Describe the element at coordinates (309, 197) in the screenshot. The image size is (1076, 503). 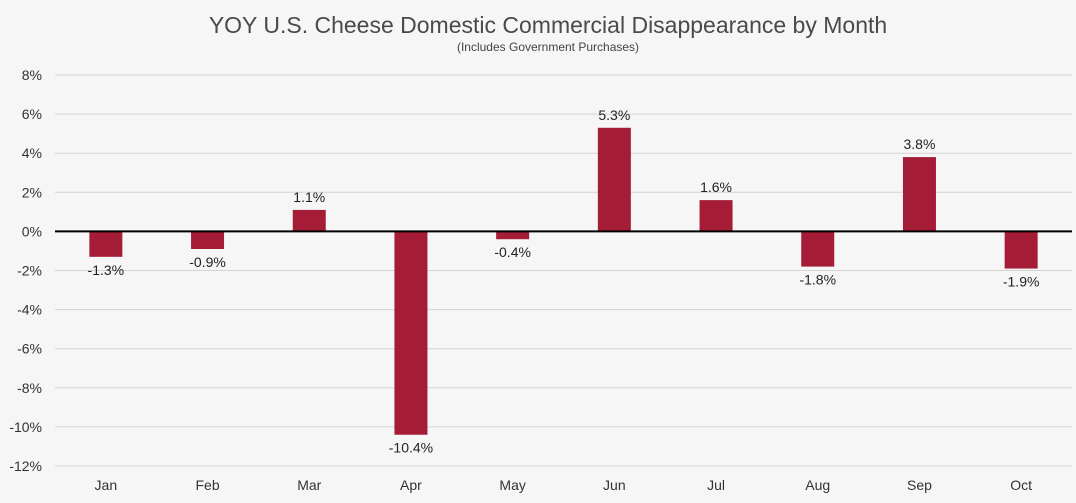
I see `data-label: 1.1%` at that location.